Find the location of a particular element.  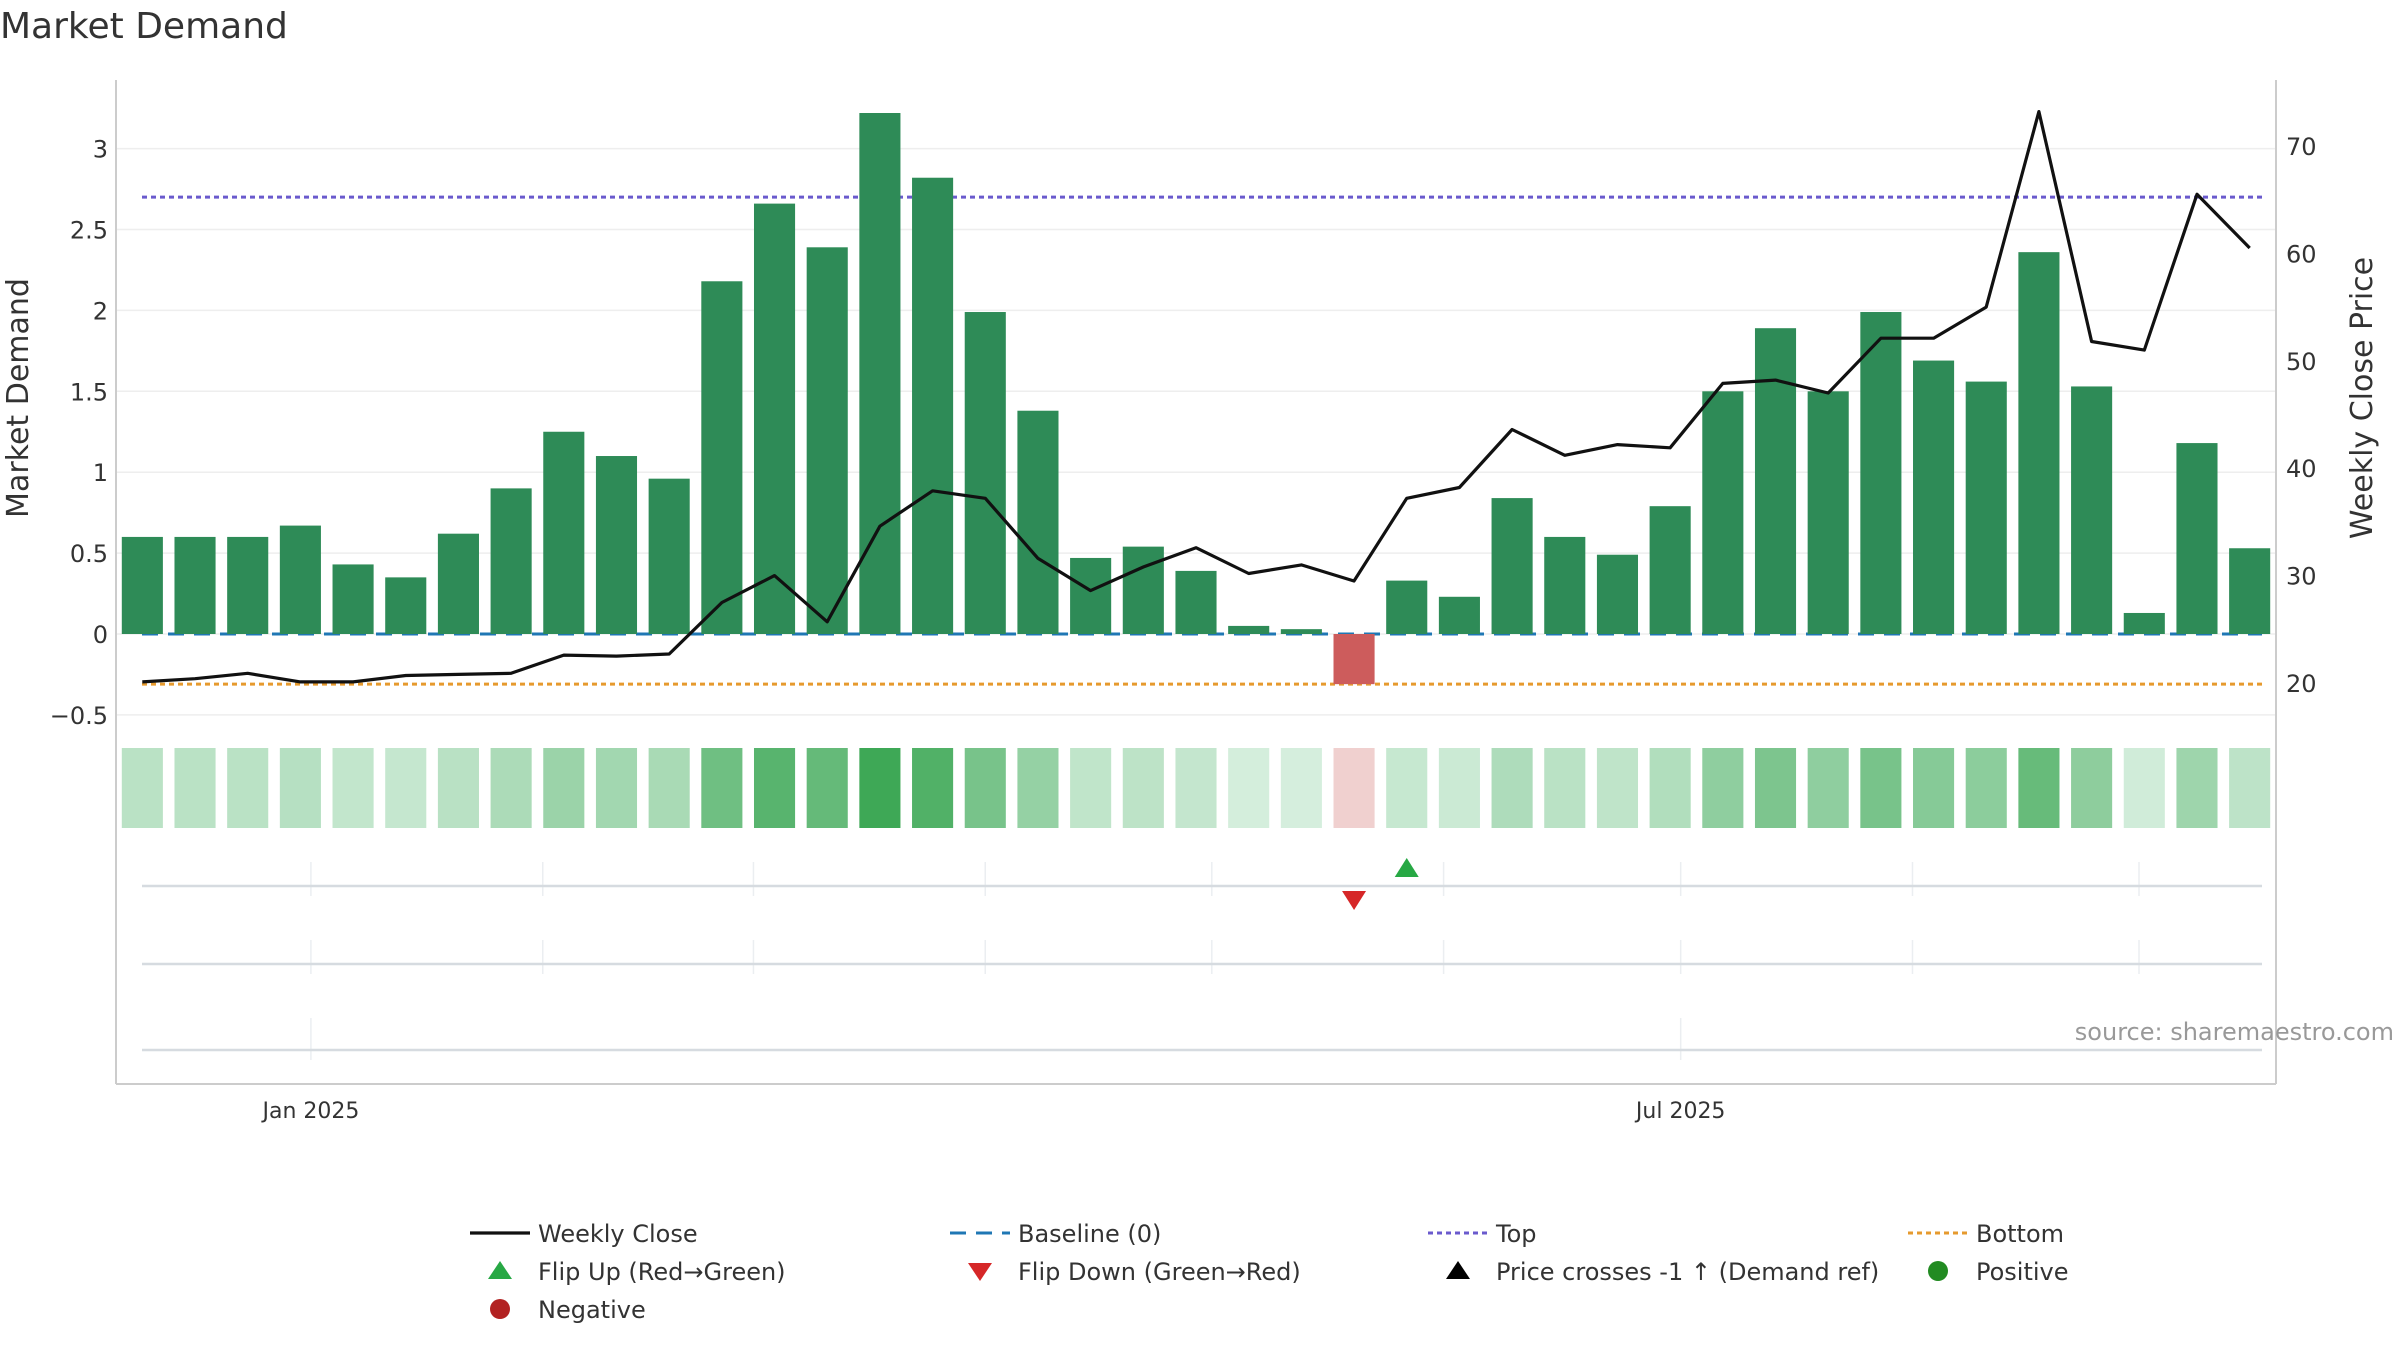

y2-tick-label: 30 is located at coordinates (2301, 577).